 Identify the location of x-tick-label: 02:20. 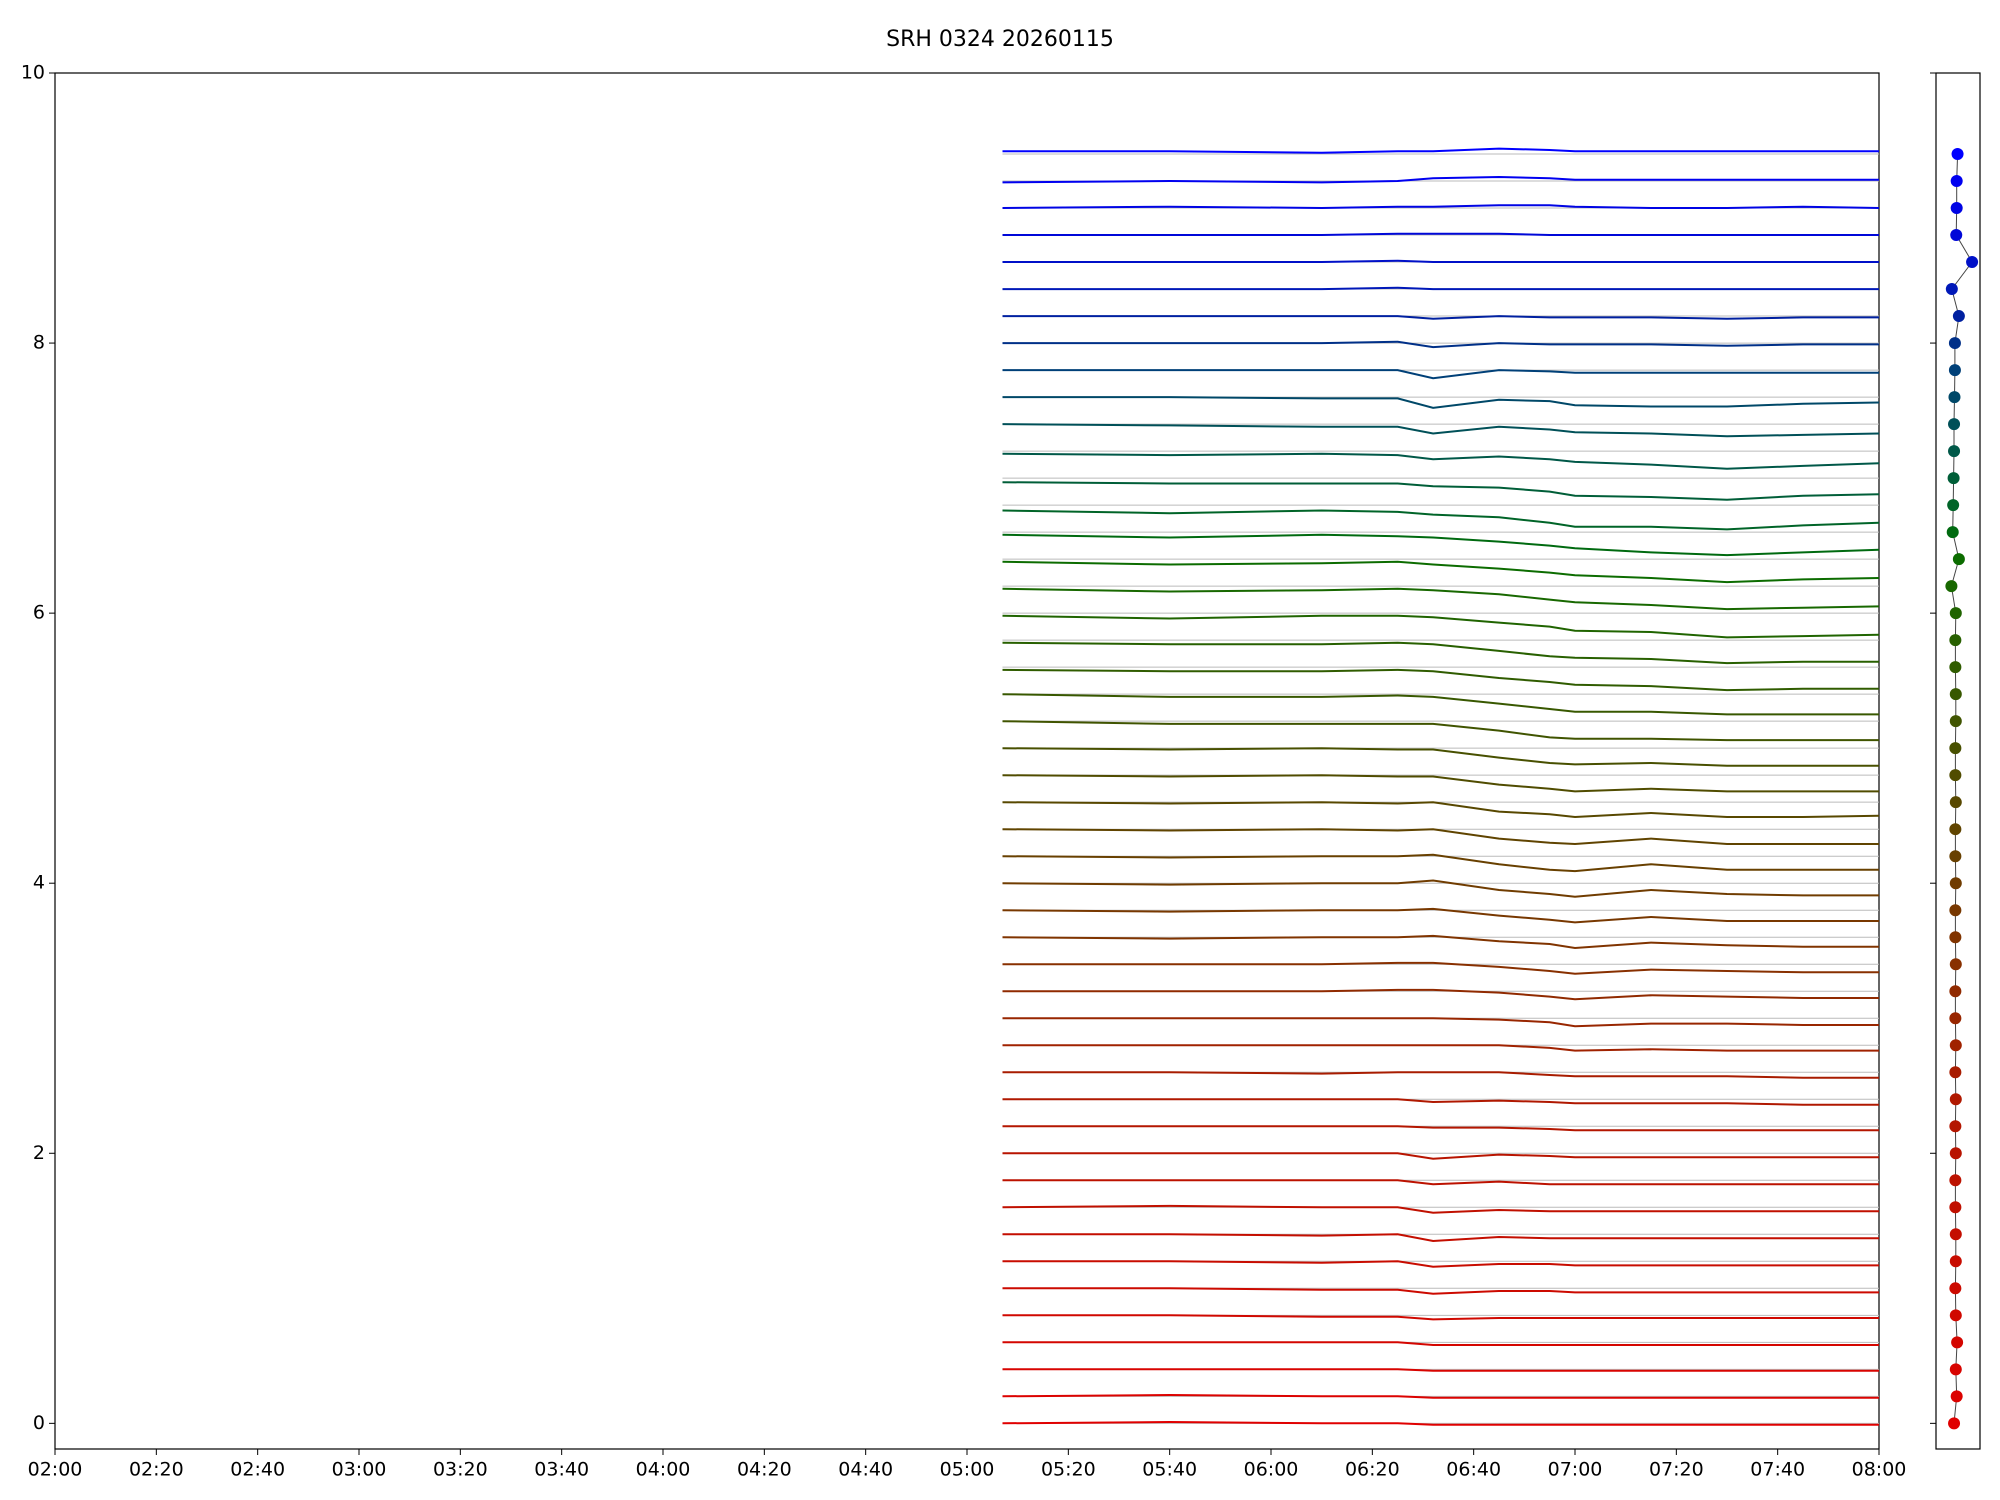
(156, 1470).